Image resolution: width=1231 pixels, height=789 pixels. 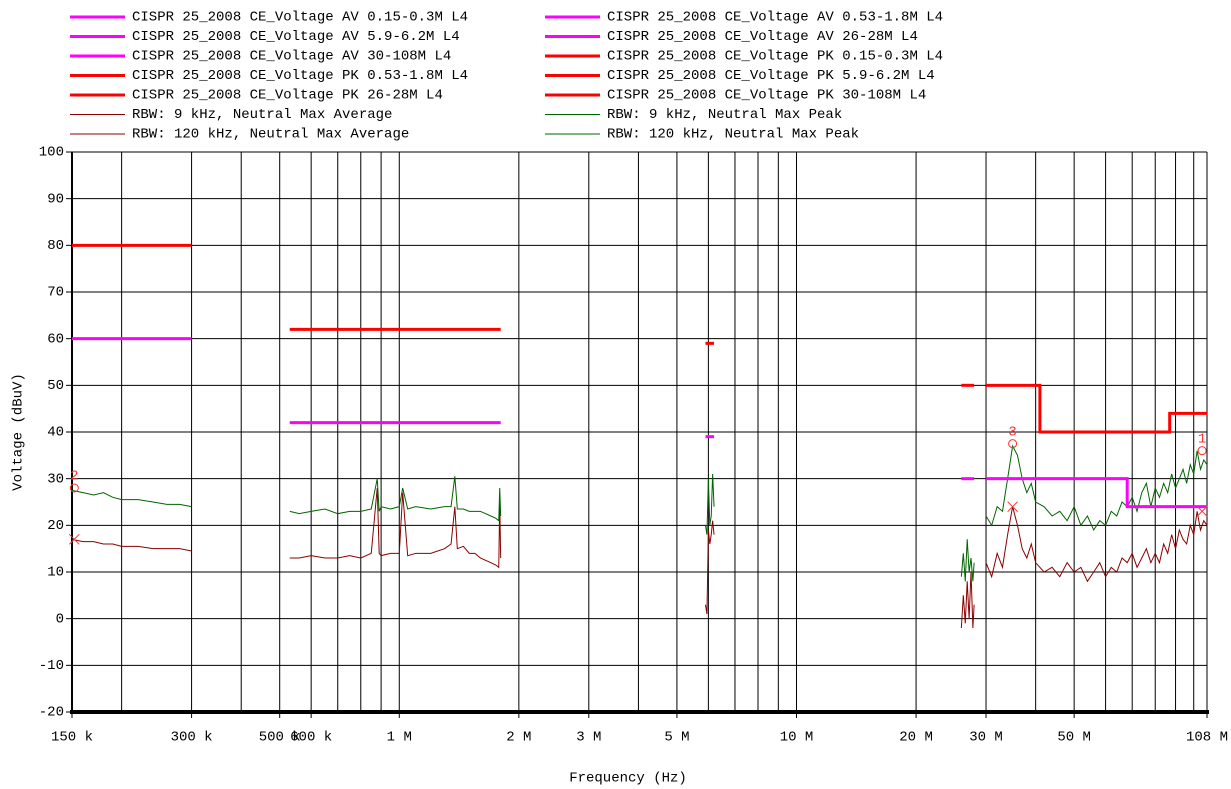 What do you see at coordinates (311, 738) in the screenshot?
I see `x-tick-label: 600 k` at bounding box center [311, 738].